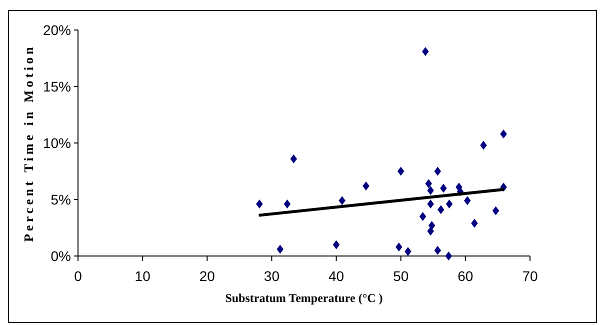 The image size is (603, 325). Describe the element at coordinates (272, 276) in the screenshot. I see `x-tick-label: 30` at that location.